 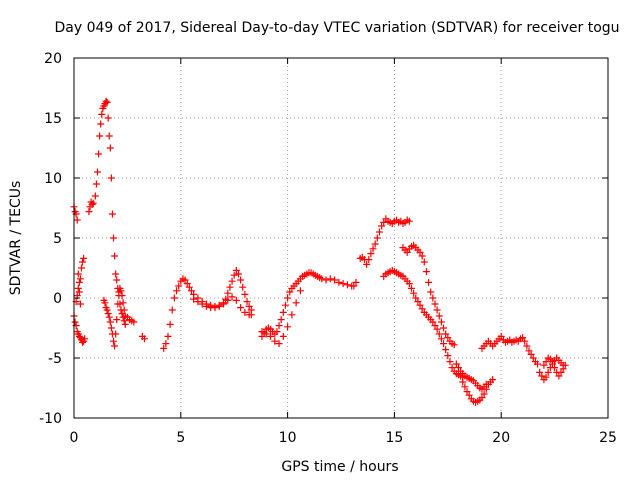 I want to click on series-seg14, so click(x=478, y=391).